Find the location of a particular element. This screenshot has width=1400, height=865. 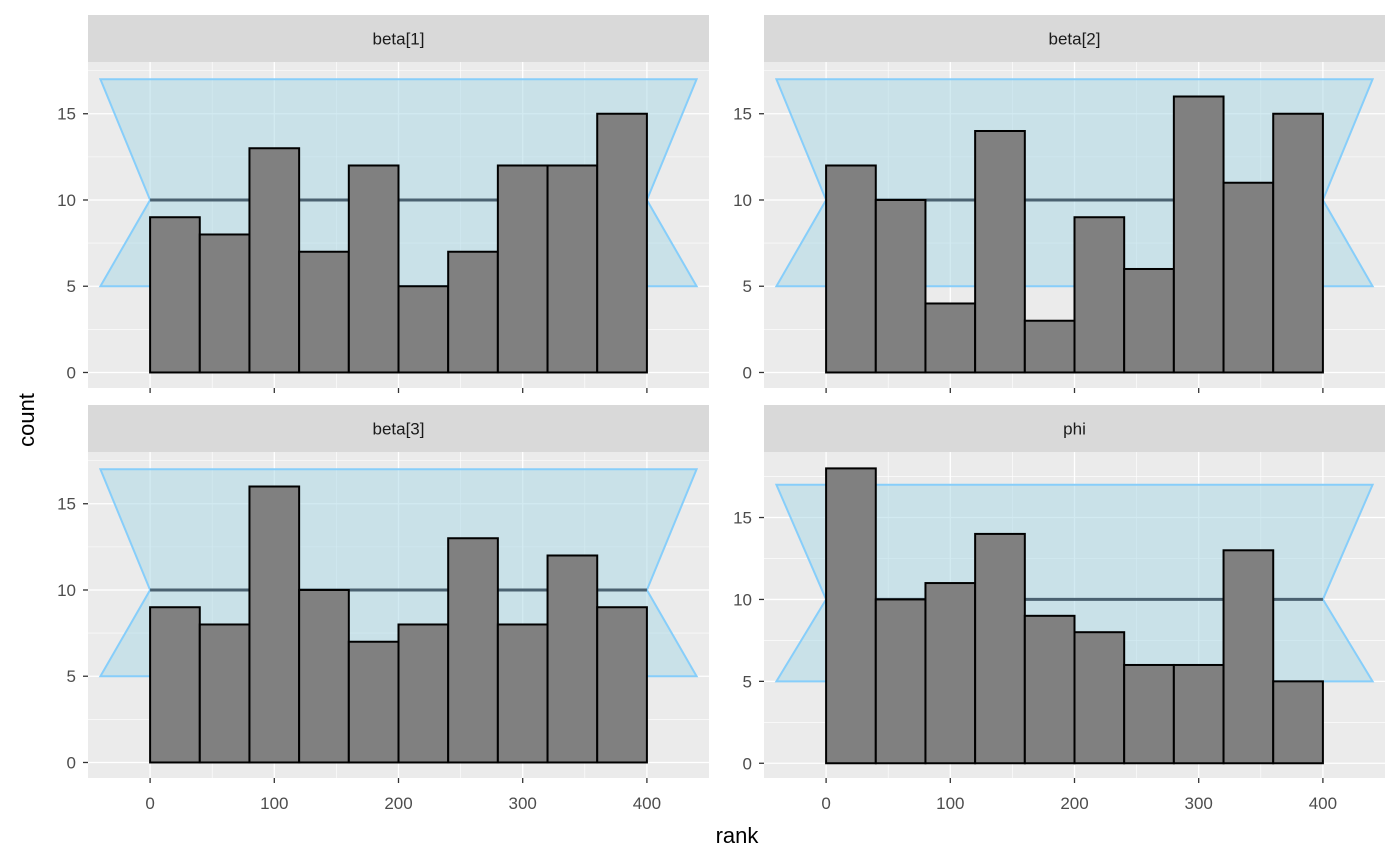

facet-strip-label: beta[2] is located at coordinates (1075, 39).